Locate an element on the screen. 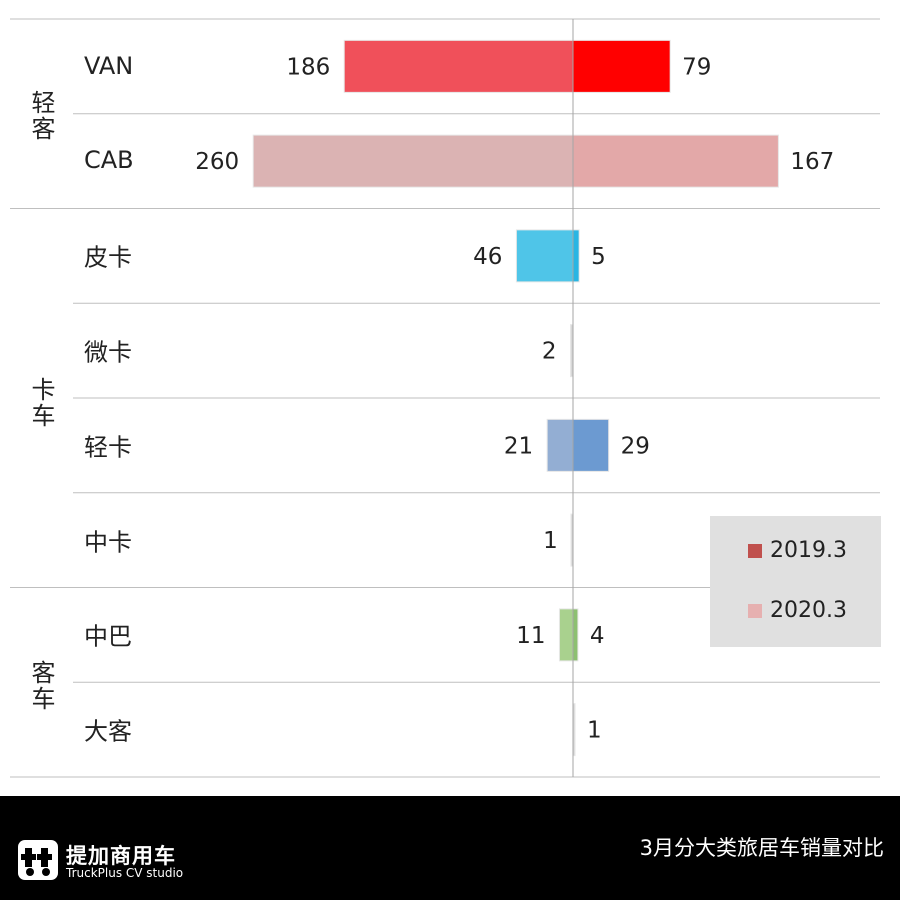 The height and width of the screenshot is (900, 900). group-label-bus: 客车 is located at coordinates (41, 686).